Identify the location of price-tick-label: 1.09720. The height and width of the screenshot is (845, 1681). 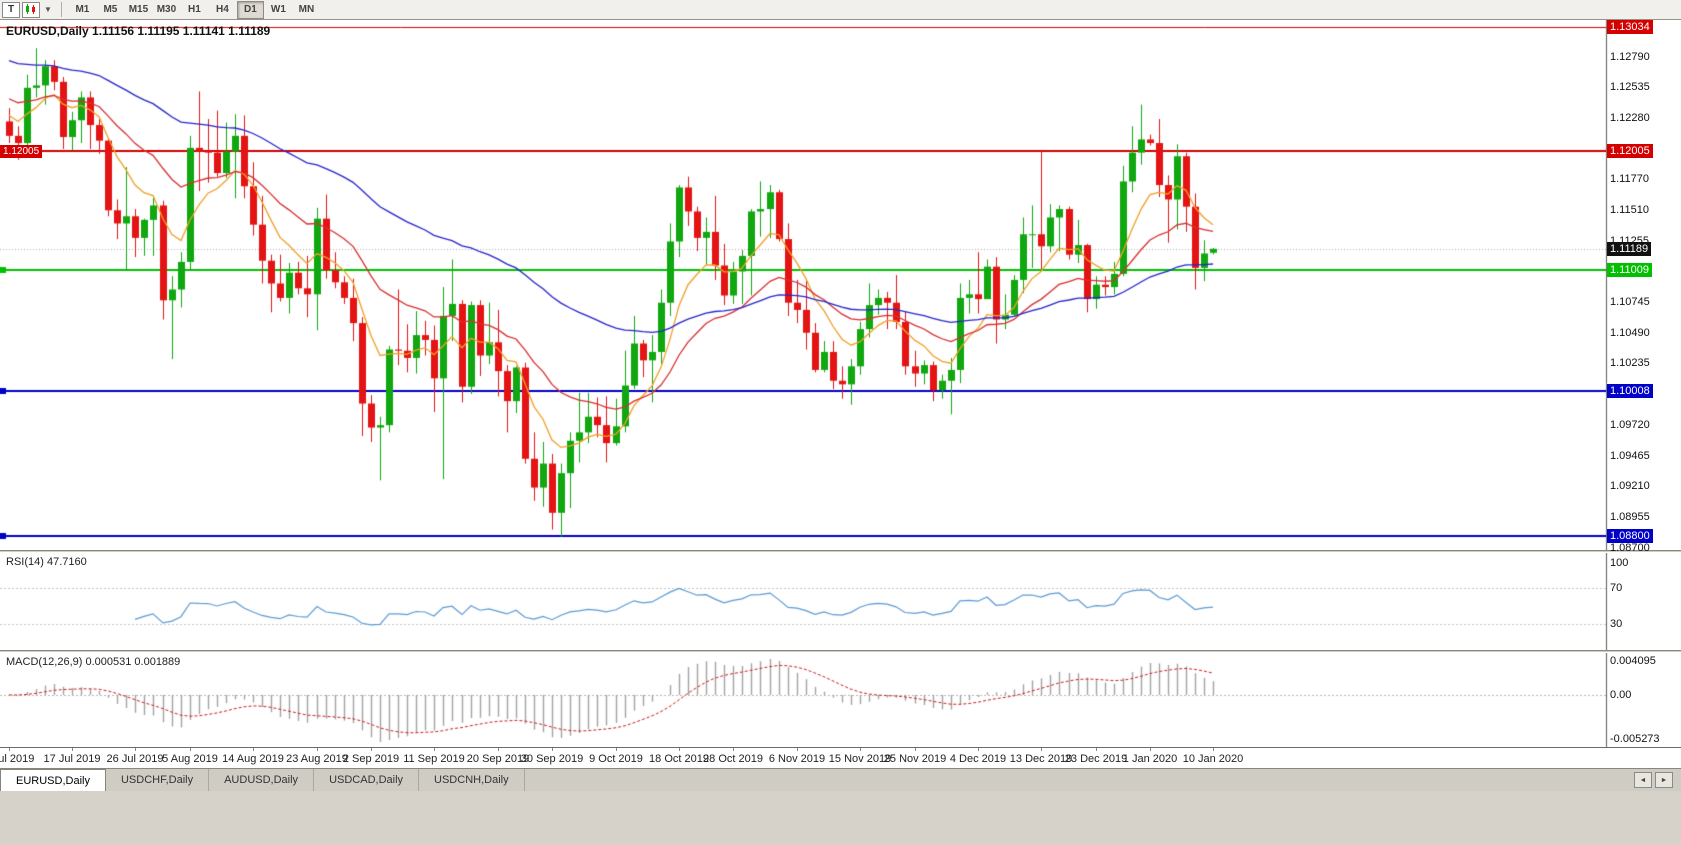
(1630, 425).